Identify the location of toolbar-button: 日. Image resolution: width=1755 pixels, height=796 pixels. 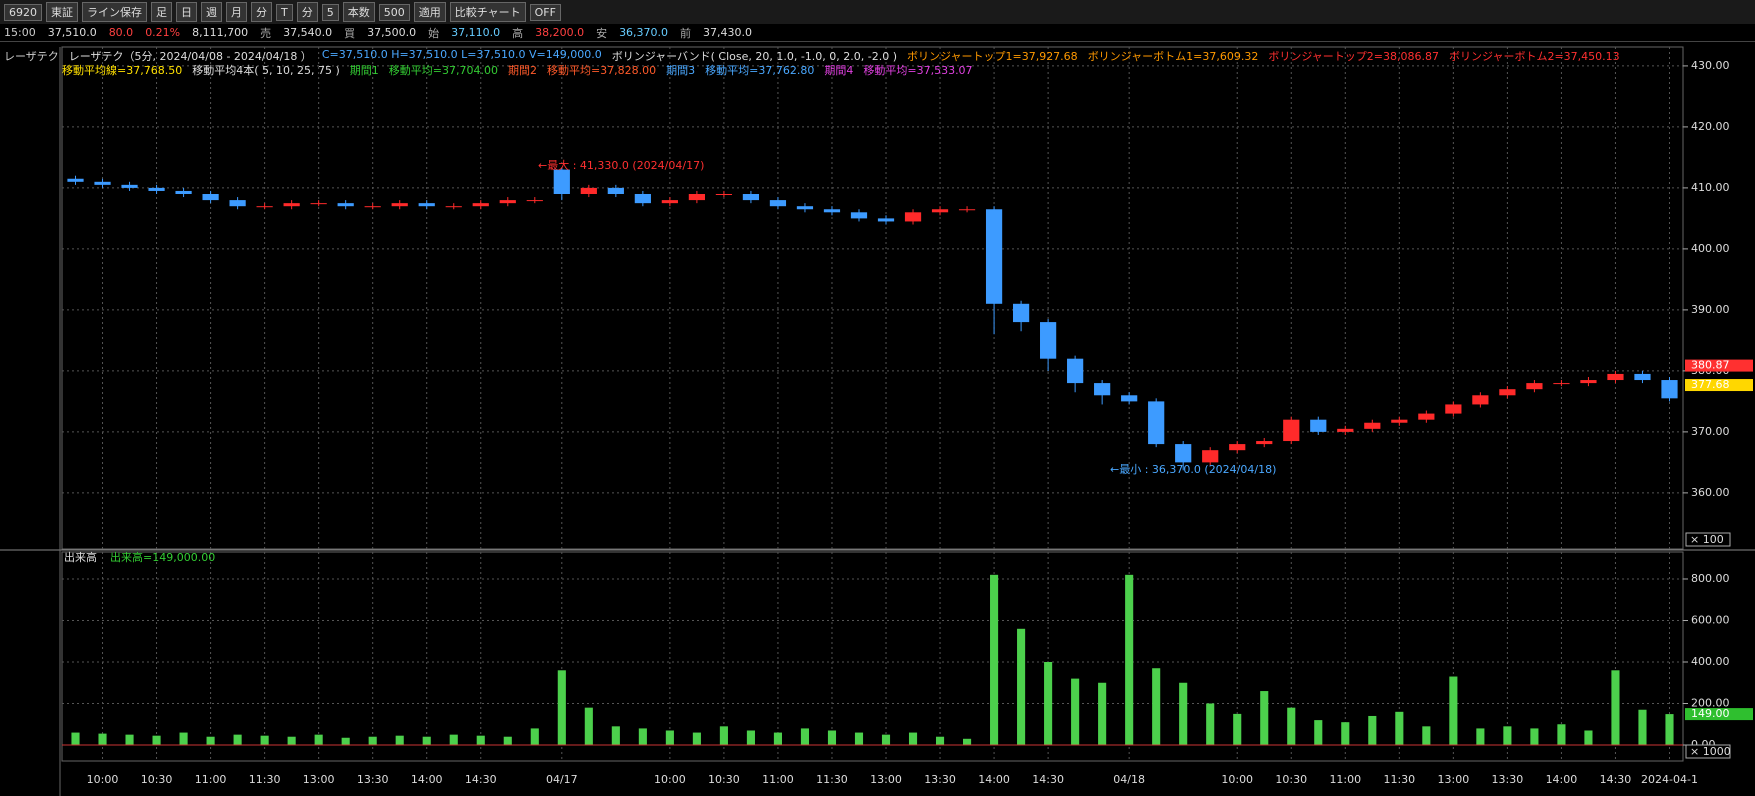
(186, 12).